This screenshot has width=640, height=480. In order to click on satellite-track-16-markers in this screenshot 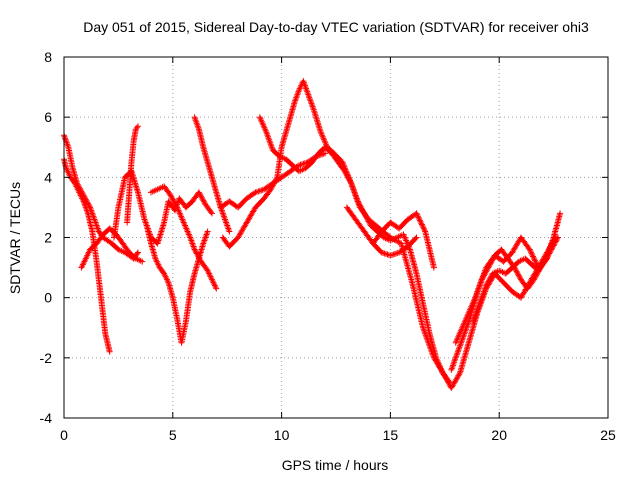, I will do `click(515, 279)`.